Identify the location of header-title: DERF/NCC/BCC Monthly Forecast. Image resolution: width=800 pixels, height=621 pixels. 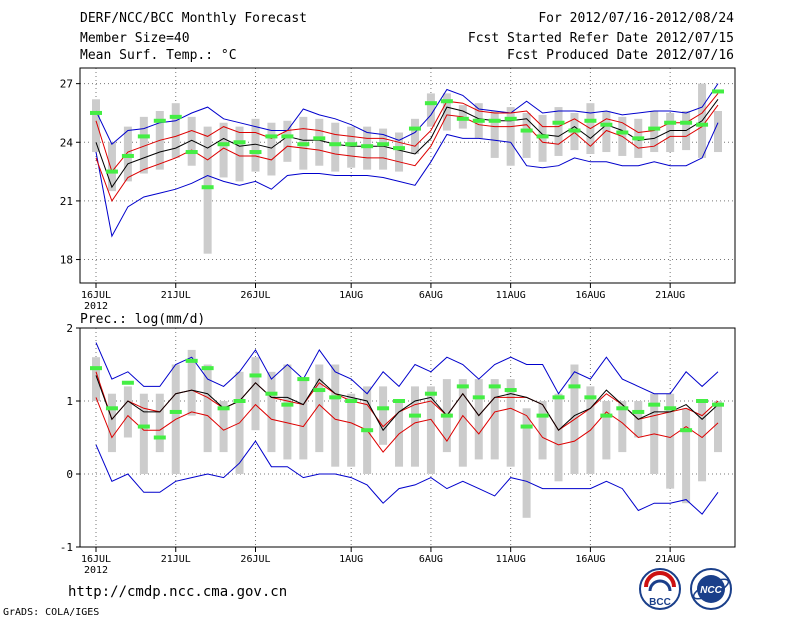
(193, 18).